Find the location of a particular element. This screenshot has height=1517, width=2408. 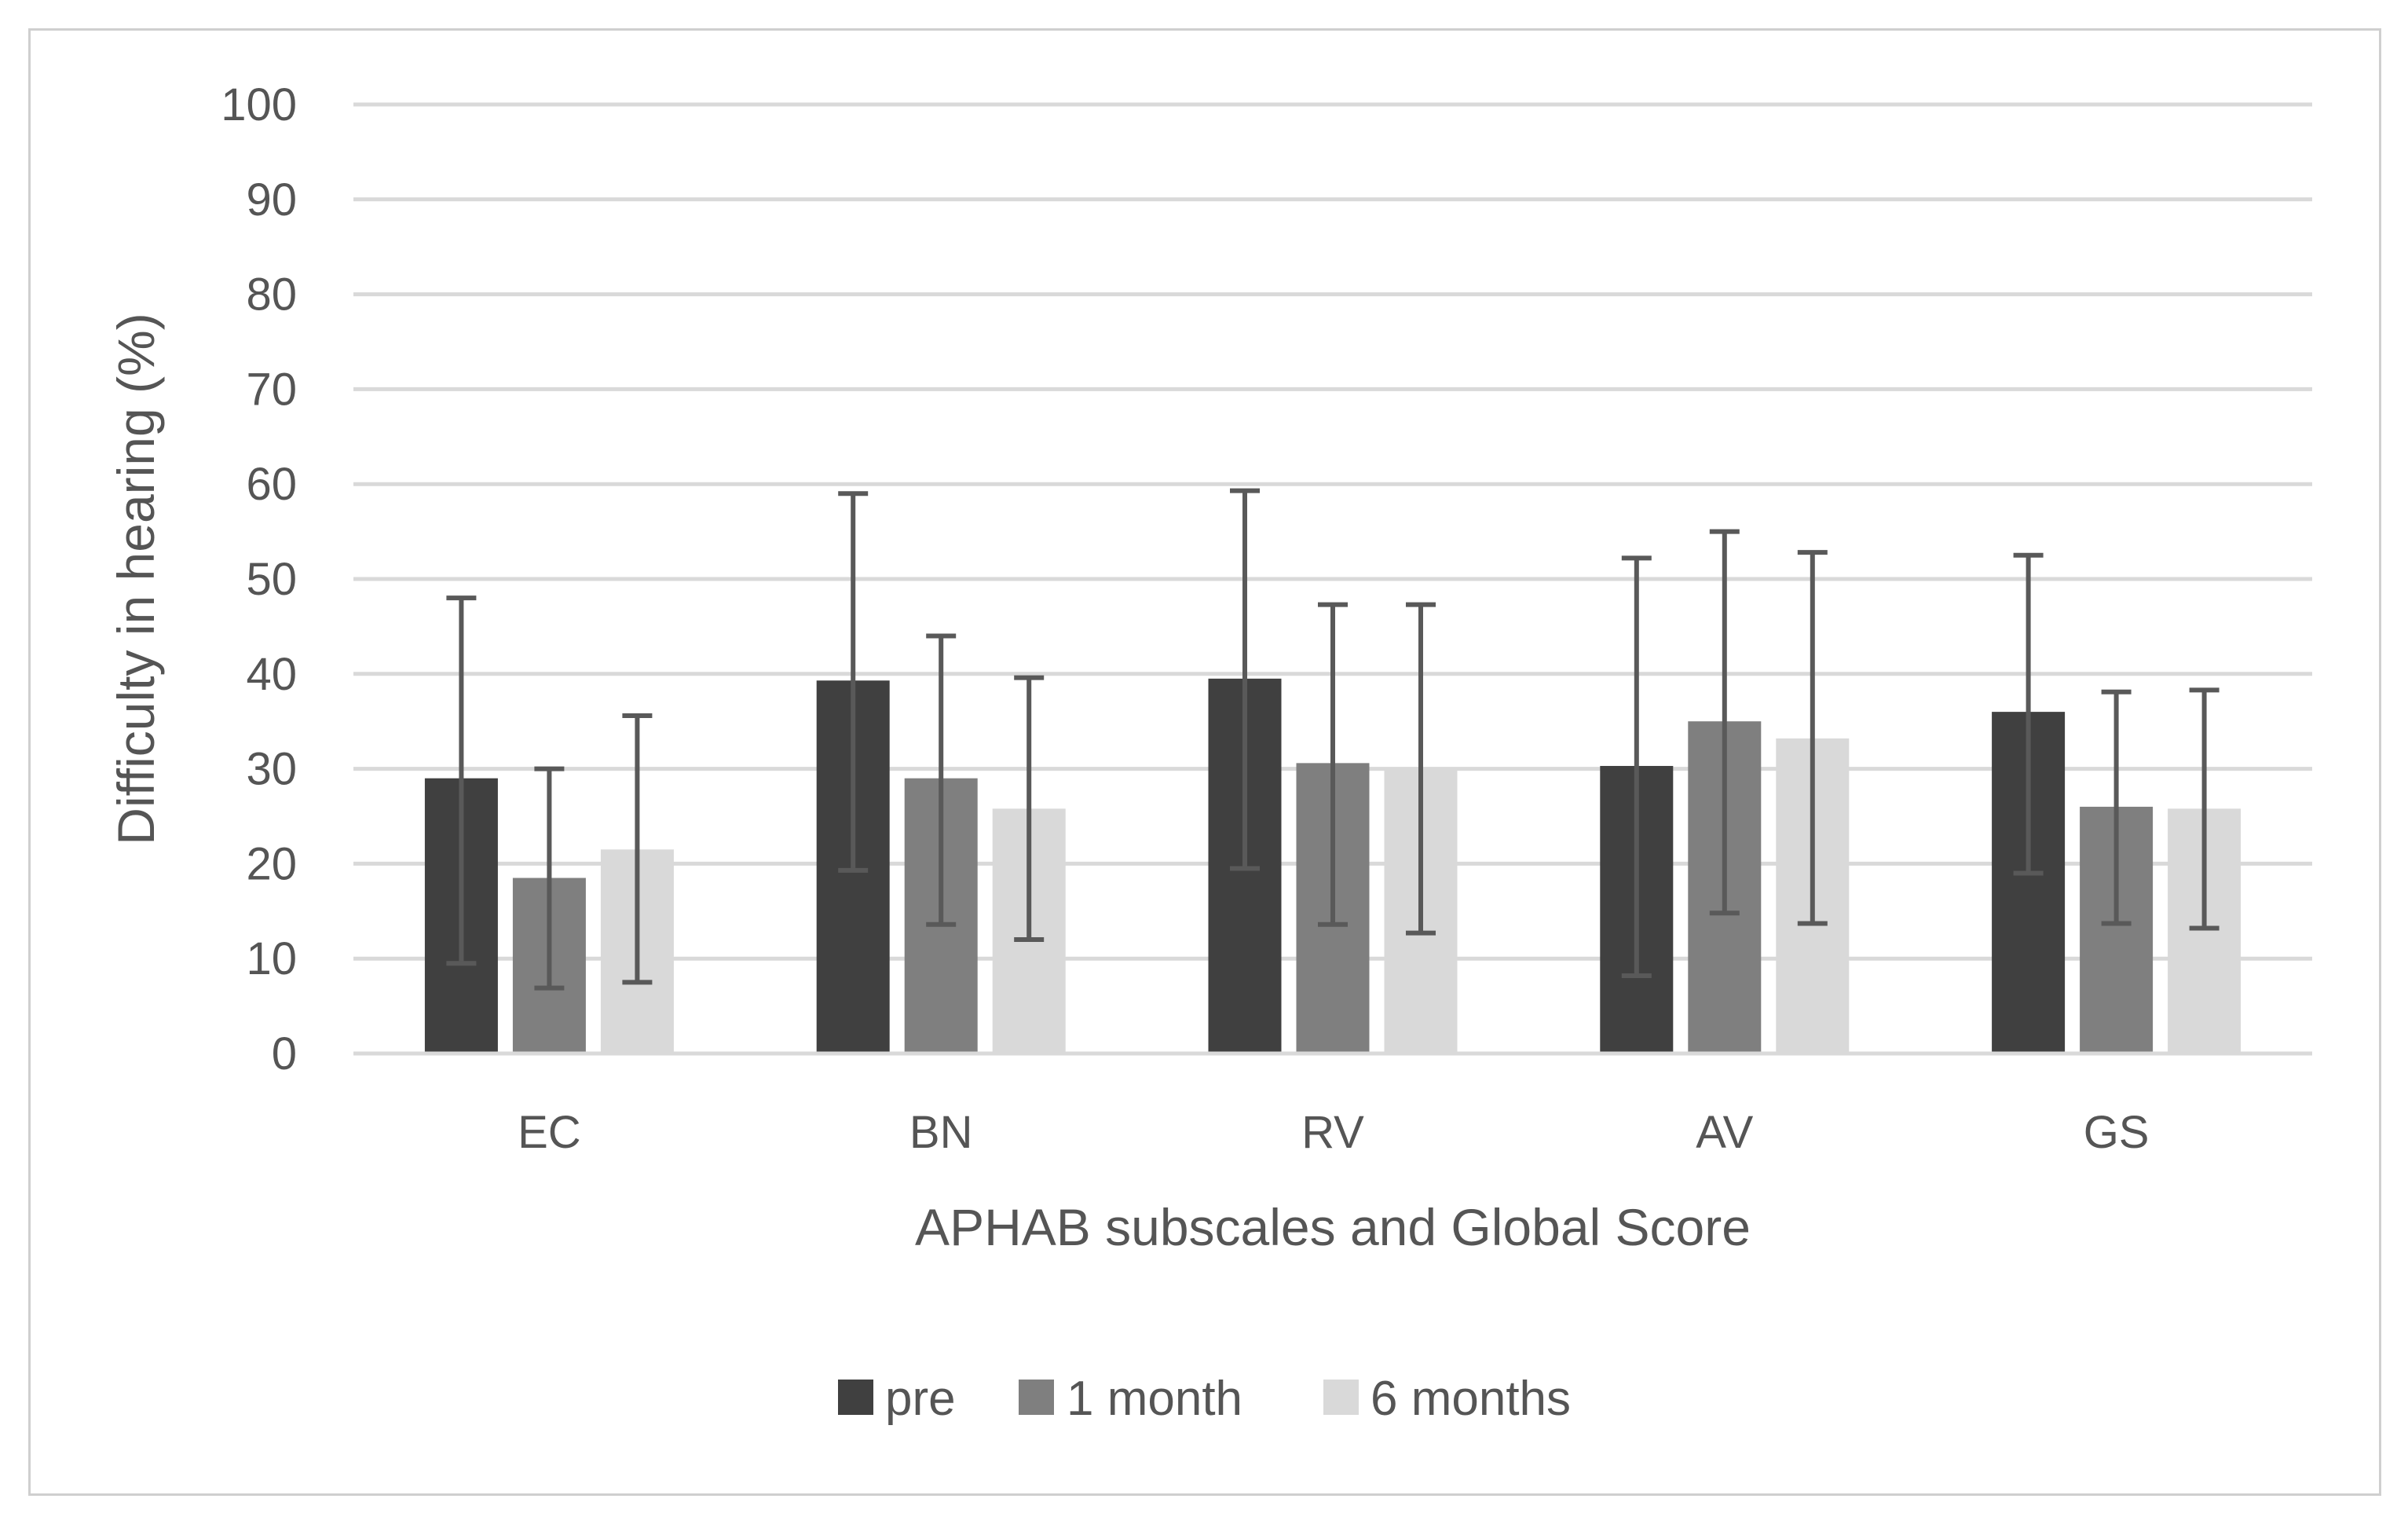

legend-label: pre is located at coordinates (920, 1399).